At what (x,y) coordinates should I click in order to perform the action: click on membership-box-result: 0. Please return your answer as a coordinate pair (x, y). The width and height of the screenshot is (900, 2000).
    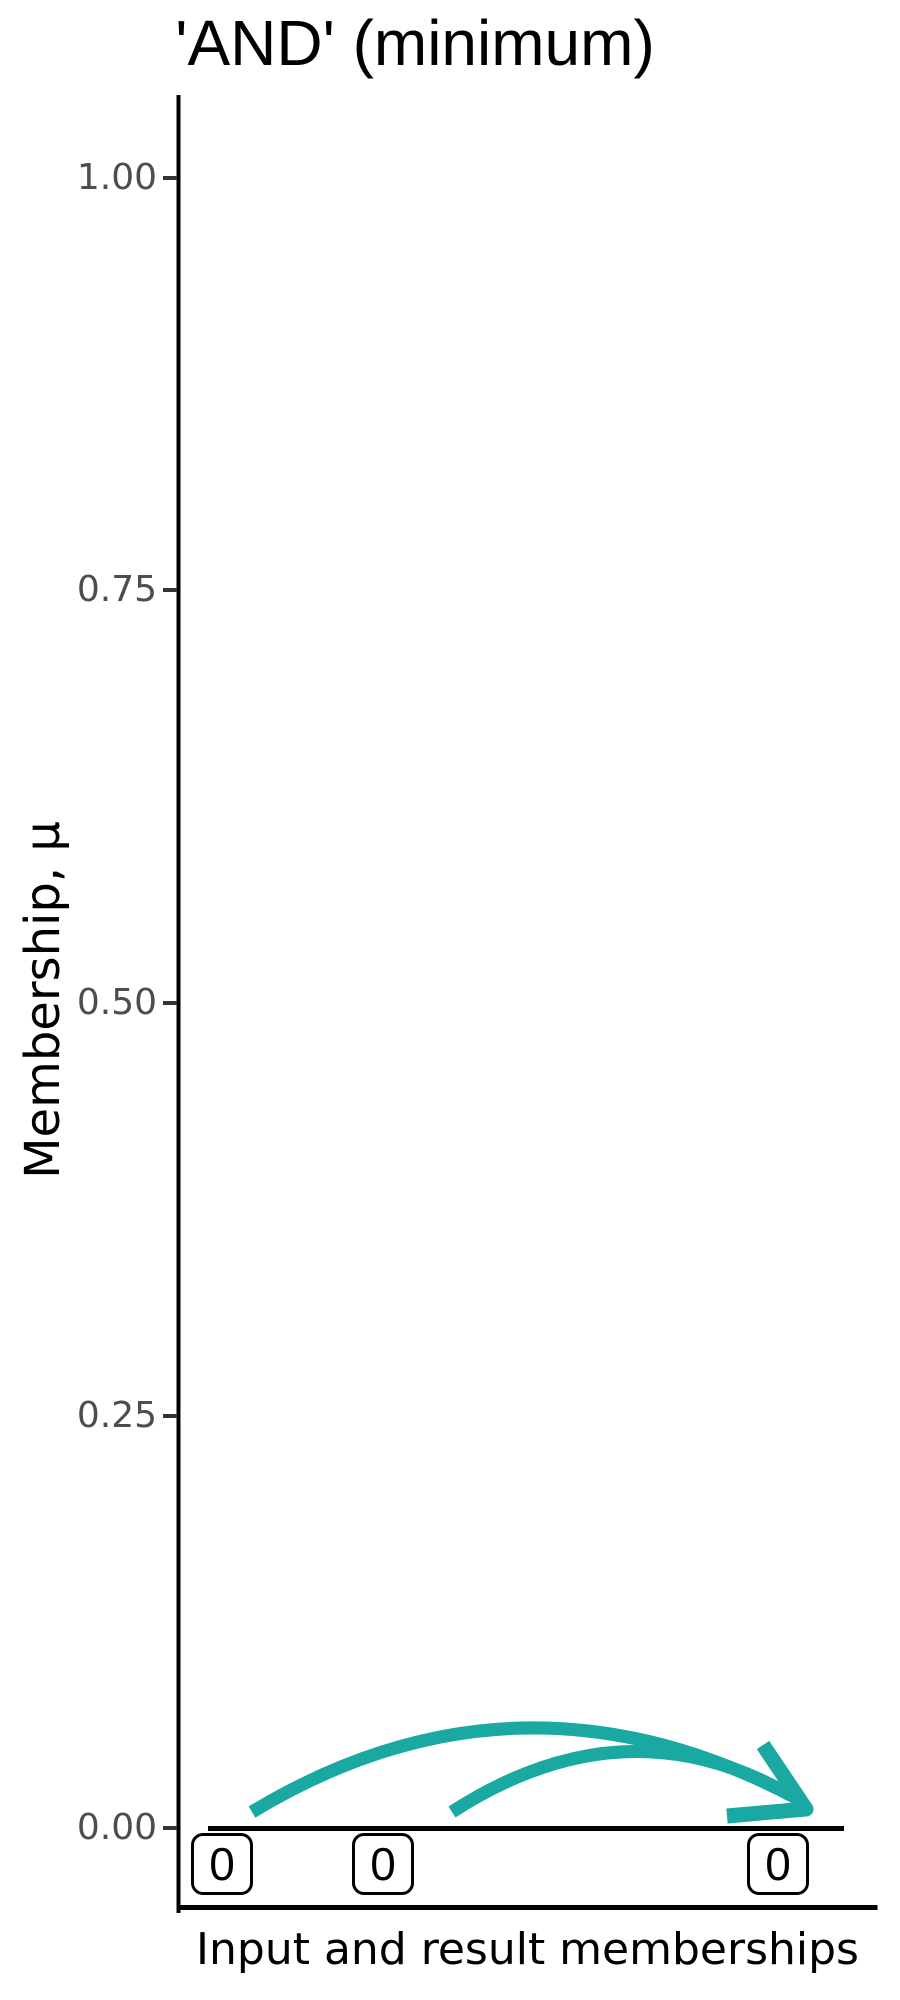
    Looking at the image, I should click on (778, 1864).